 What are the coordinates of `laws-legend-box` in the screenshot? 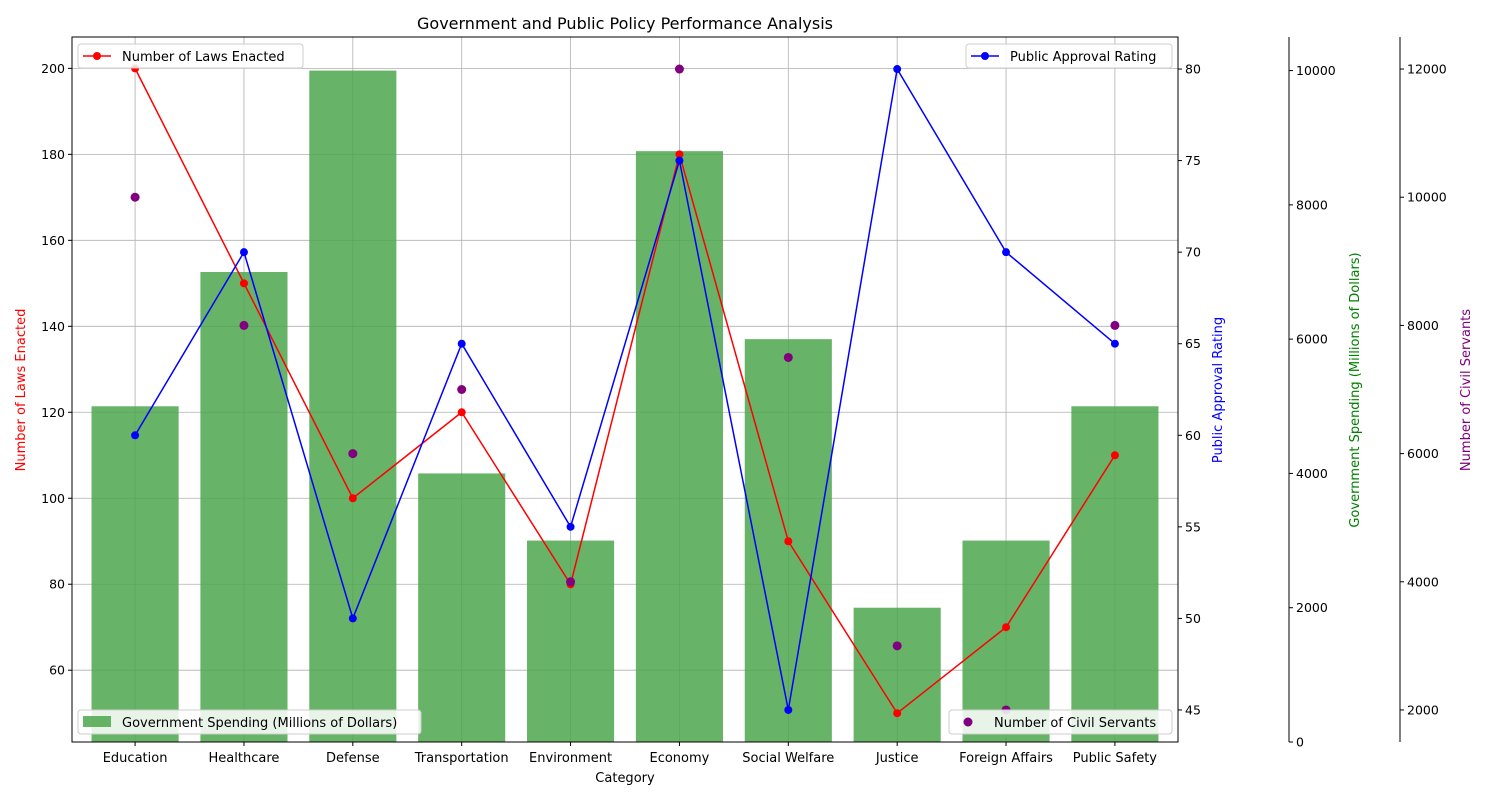 It's located at (190, 56).